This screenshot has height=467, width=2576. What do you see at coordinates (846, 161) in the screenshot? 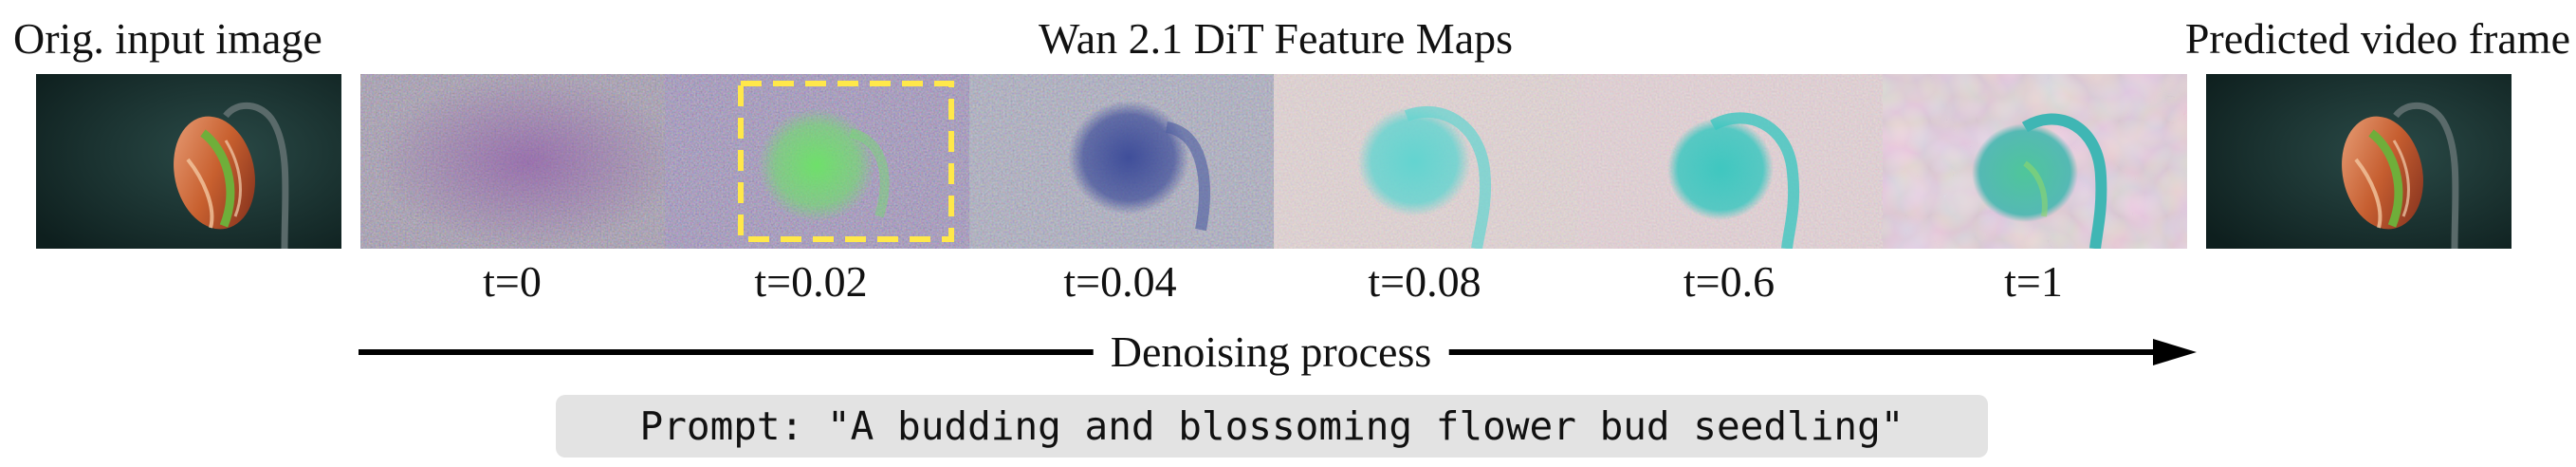
I see `highlight-box` at bounding box center [846, 161].